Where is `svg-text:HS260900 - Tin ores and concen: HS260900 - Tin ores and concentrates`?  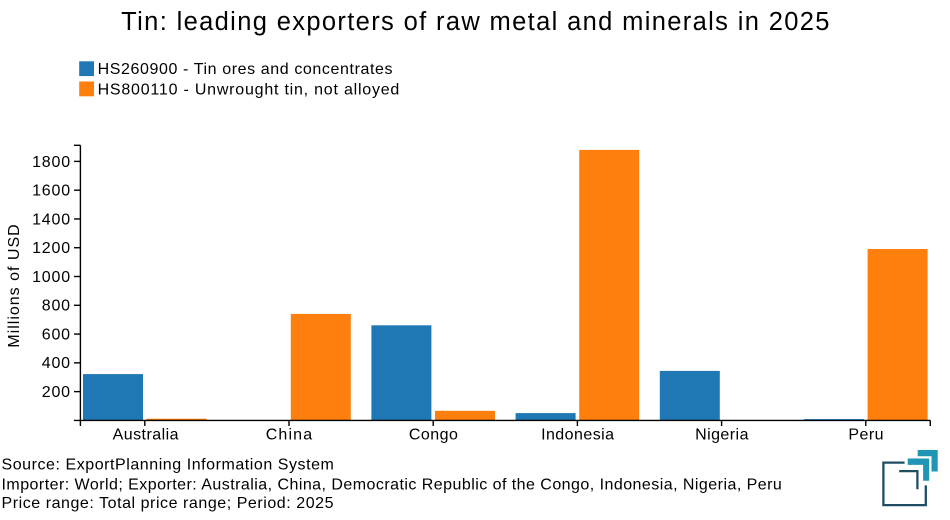
svg-text:HS260900 - Tin ores and concen: HS260900 - Tin ores and concentrates is located at coordinates (246, 69).